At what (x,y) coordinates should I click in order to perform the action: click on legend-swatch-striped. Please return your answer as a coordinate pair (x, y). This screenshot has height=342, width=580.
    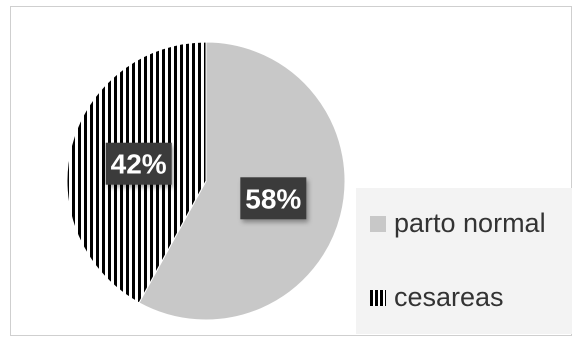
    Looking at the image, I should click on (378, 297).